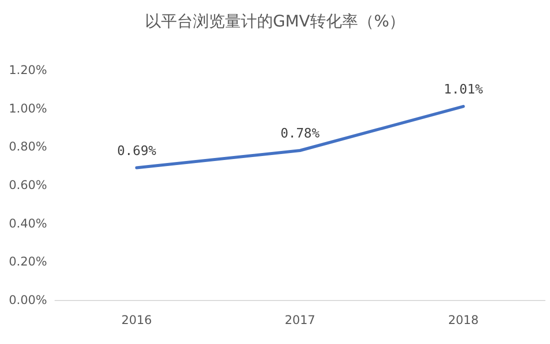  What do you see at coordinates (136, 151) in the screenshot?
I see `data-label: 0.69%` at bounding box center [136, 151].